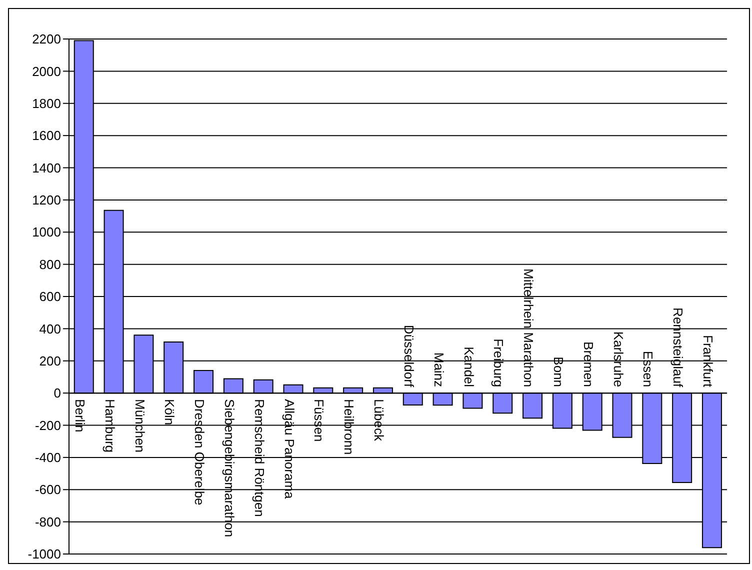  I want to click on y-tick-label: 400, so click(50, 328).